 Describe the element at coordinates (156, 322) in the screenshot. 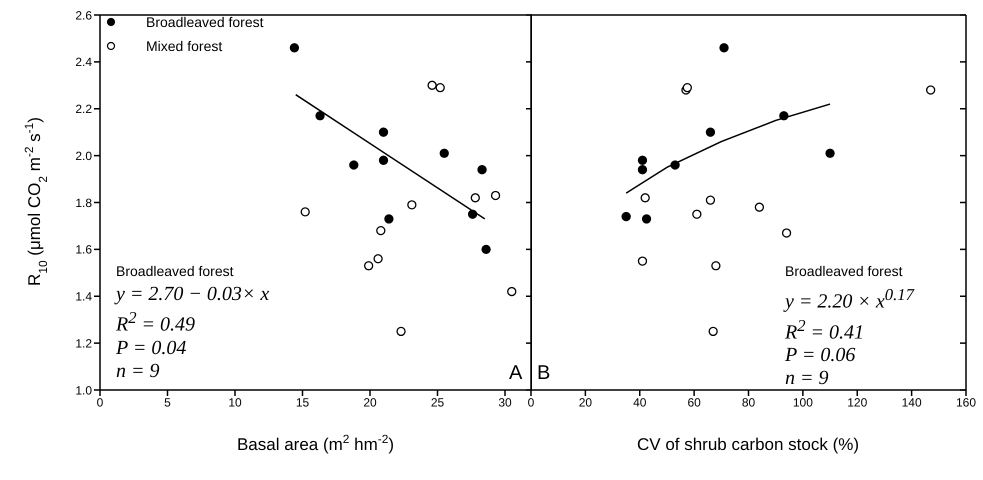

I see `annotation: R$^{2}$ = 0.49` at that location.